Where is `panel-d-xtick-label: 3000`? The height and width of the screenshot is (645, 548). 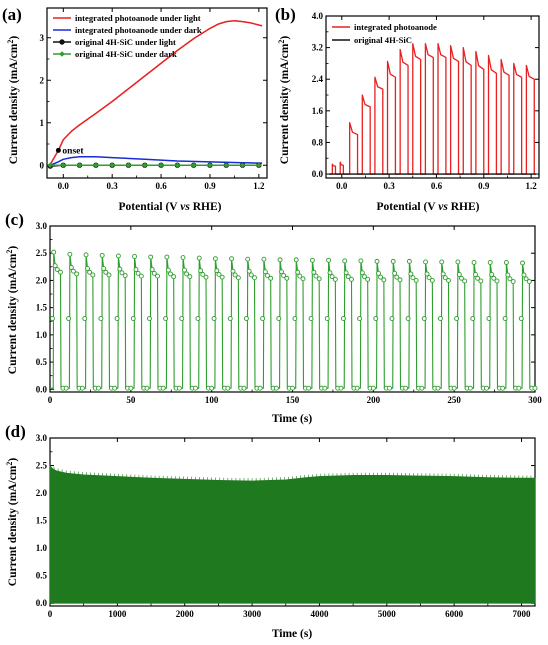 panel-d-xtick-label: 3000 is located at coordinates (252, 614).